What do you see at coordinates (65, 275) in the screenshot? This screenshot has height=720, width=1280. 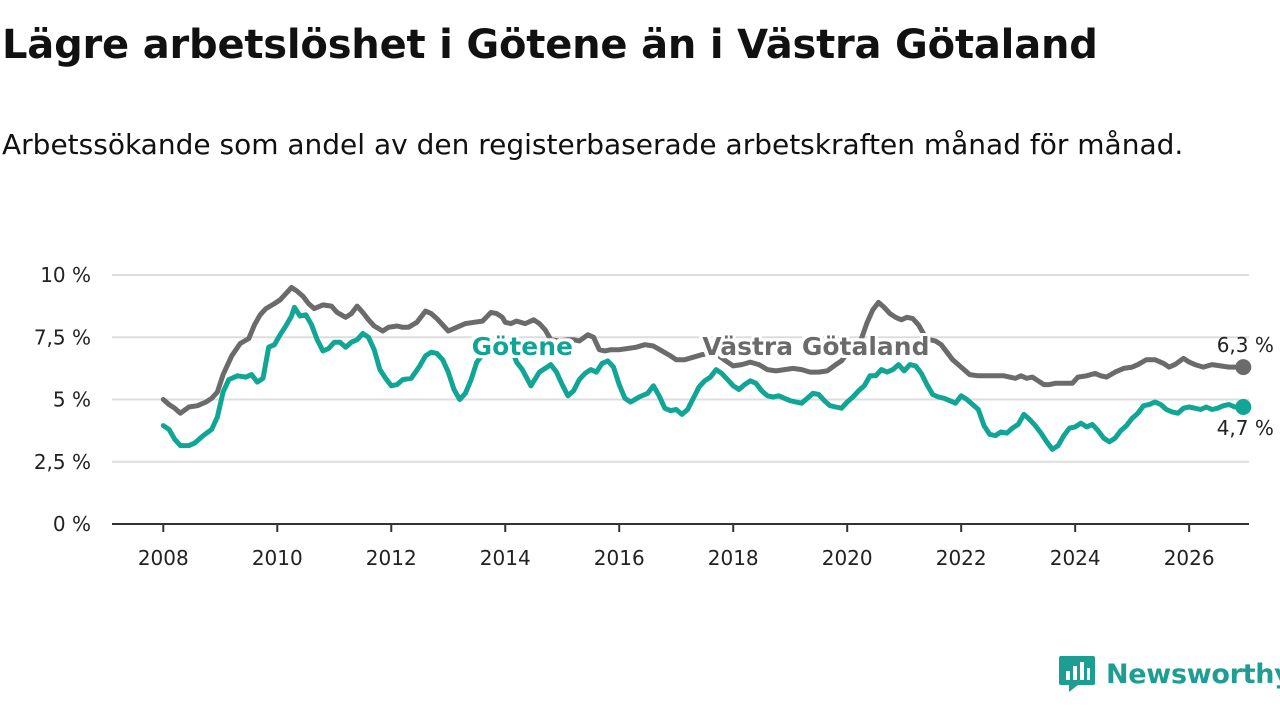 I see `y-tick-label: 10 %` at bounding box center [65, 275].